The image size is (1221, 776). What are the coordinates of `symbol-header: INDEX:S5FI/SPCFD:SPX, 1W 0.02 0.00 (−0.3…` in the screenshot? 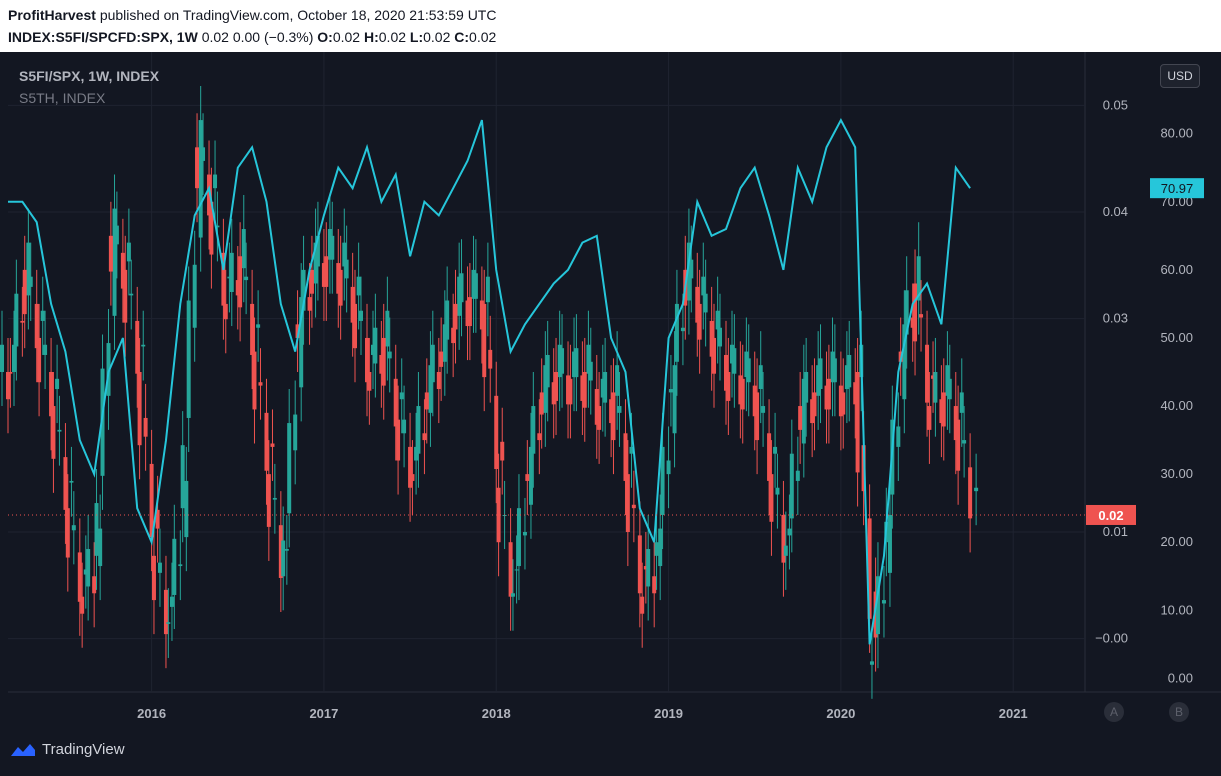 It's located at (252, 37).